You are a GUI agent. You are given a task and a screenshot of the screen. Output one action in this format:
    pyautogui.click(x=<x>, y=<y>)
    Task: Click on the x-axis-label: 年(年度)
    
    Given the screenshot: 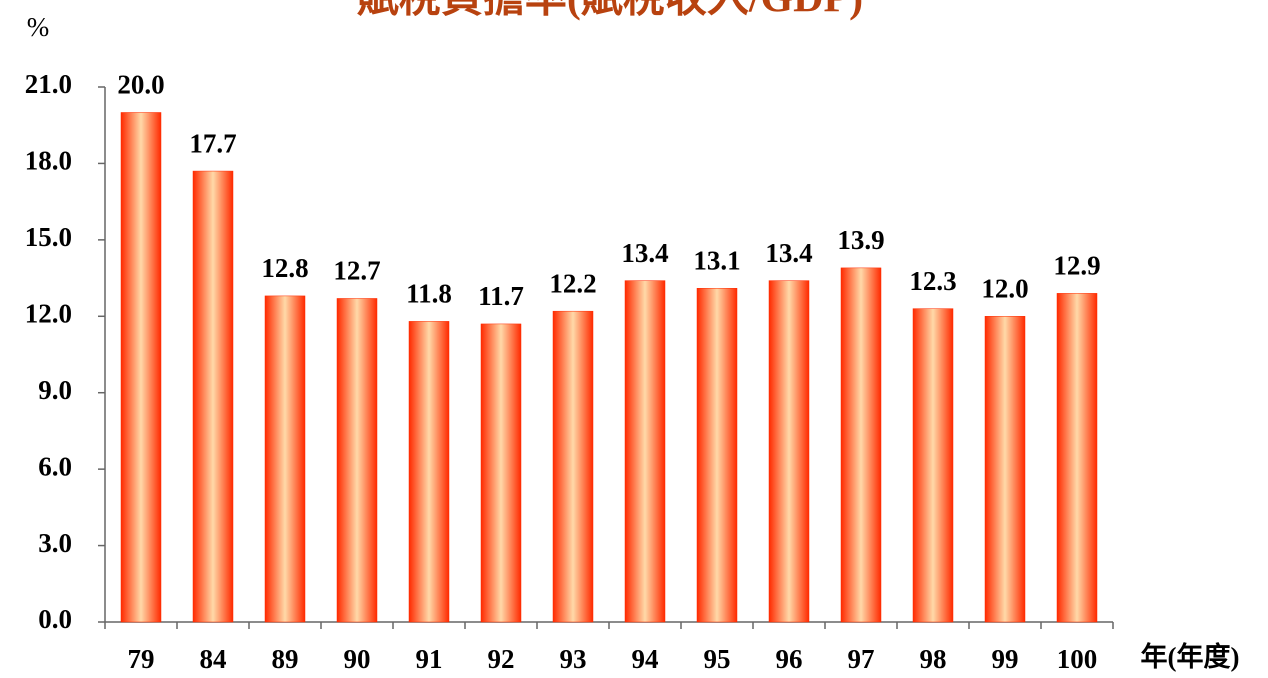 What is the action you would take?
    pyautogui.click(x=1190, y=656)
    